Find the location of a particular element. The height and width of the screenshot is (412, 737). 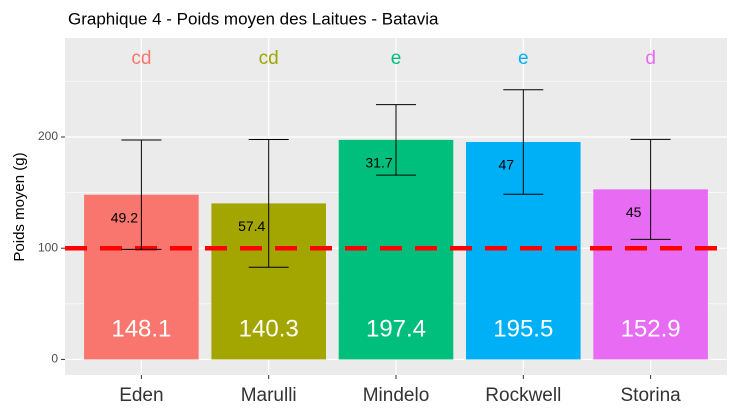

x-tick-label: Eden is located at coordinates (141, 395).